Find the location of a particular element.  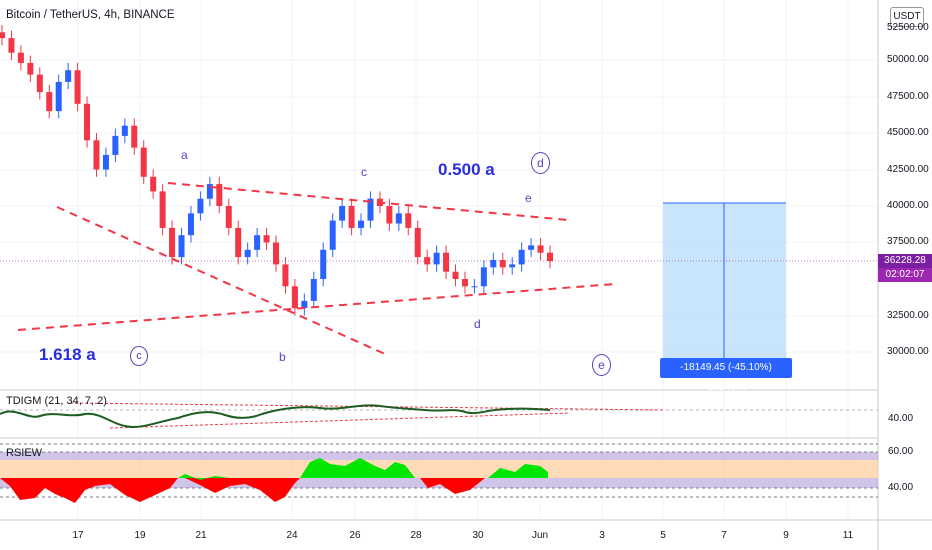

time-tick-label: 7 is located at coordinates (724, 535).